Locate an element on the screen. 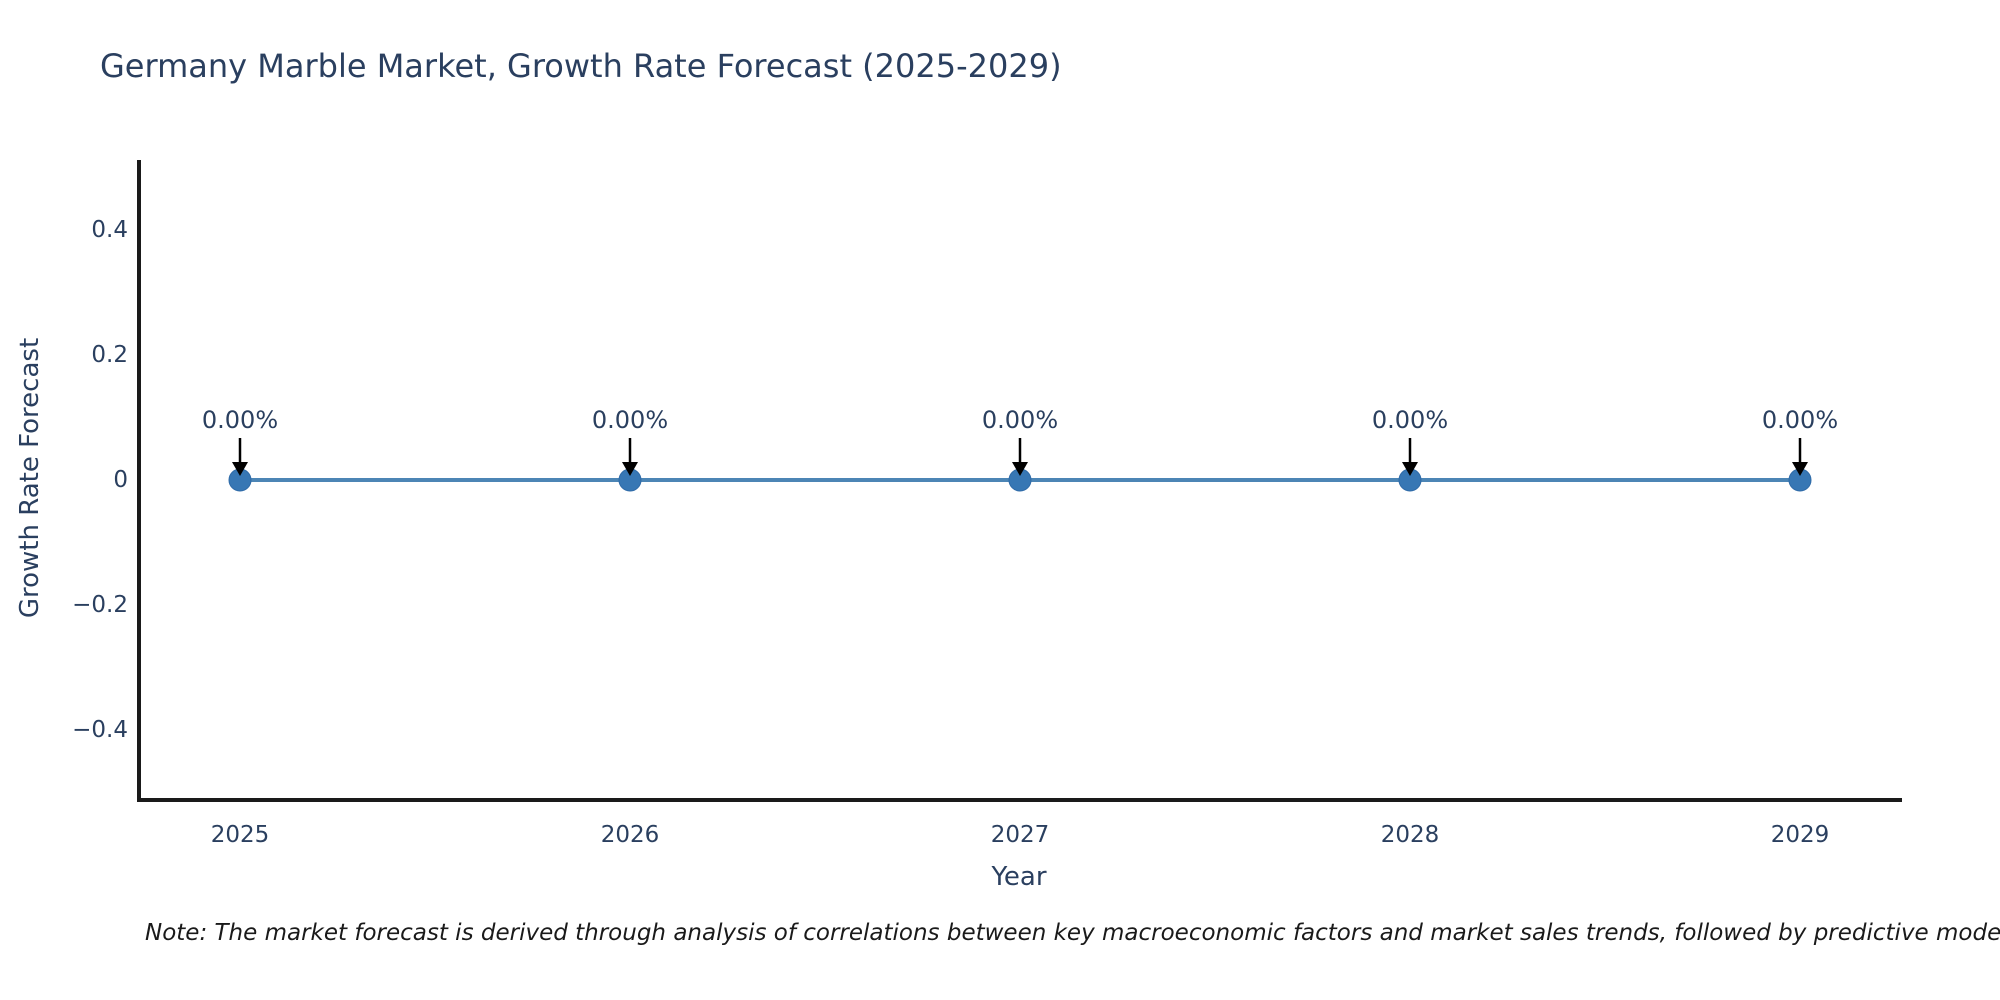 Image resolution: width=2000 pixels, height=1000 pixels. x-tick-label: 2028 is located at coordinates (1410, 835).